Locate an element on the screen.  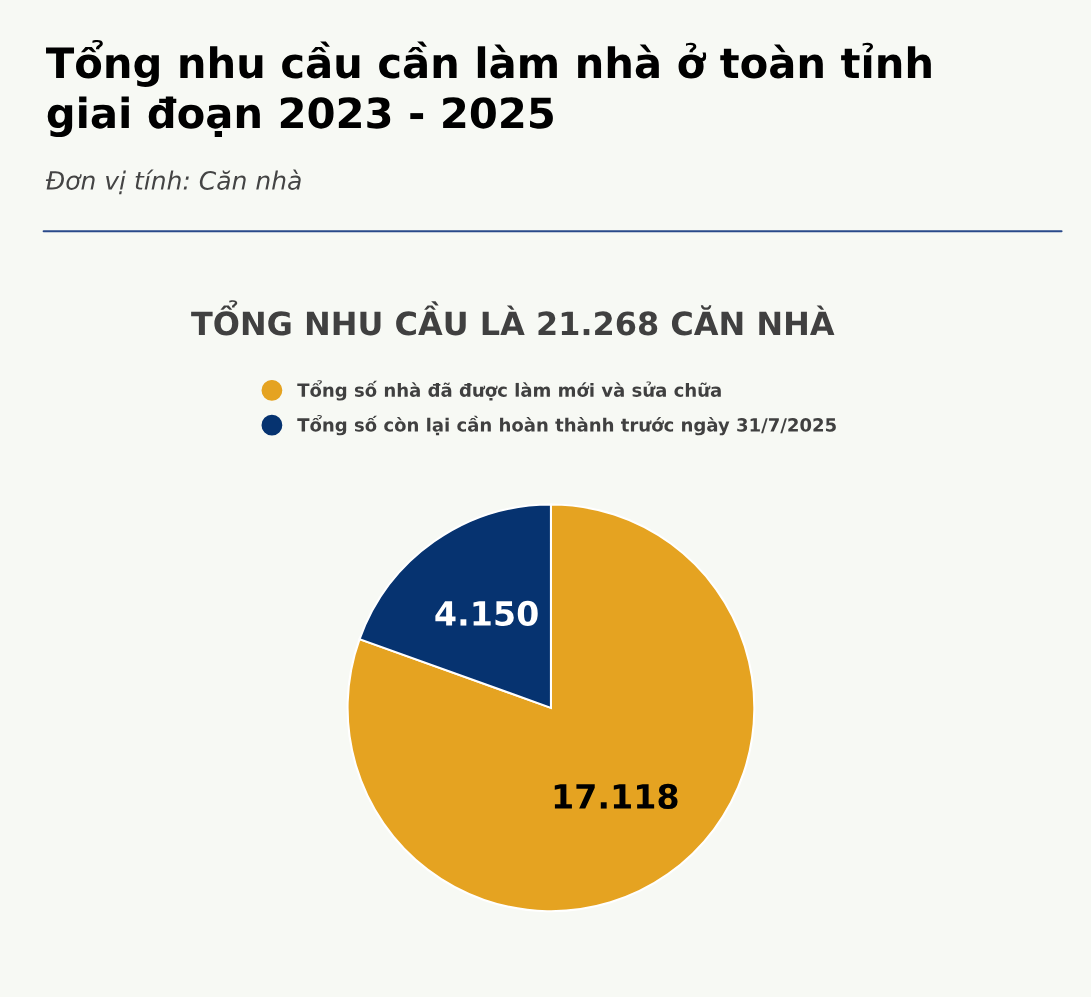
chart-title: Tổng nhu cầu cần làm nhà ở toàn tỉnh giai đoạn 2023 - 2025 is located at coordinates (488, 88).